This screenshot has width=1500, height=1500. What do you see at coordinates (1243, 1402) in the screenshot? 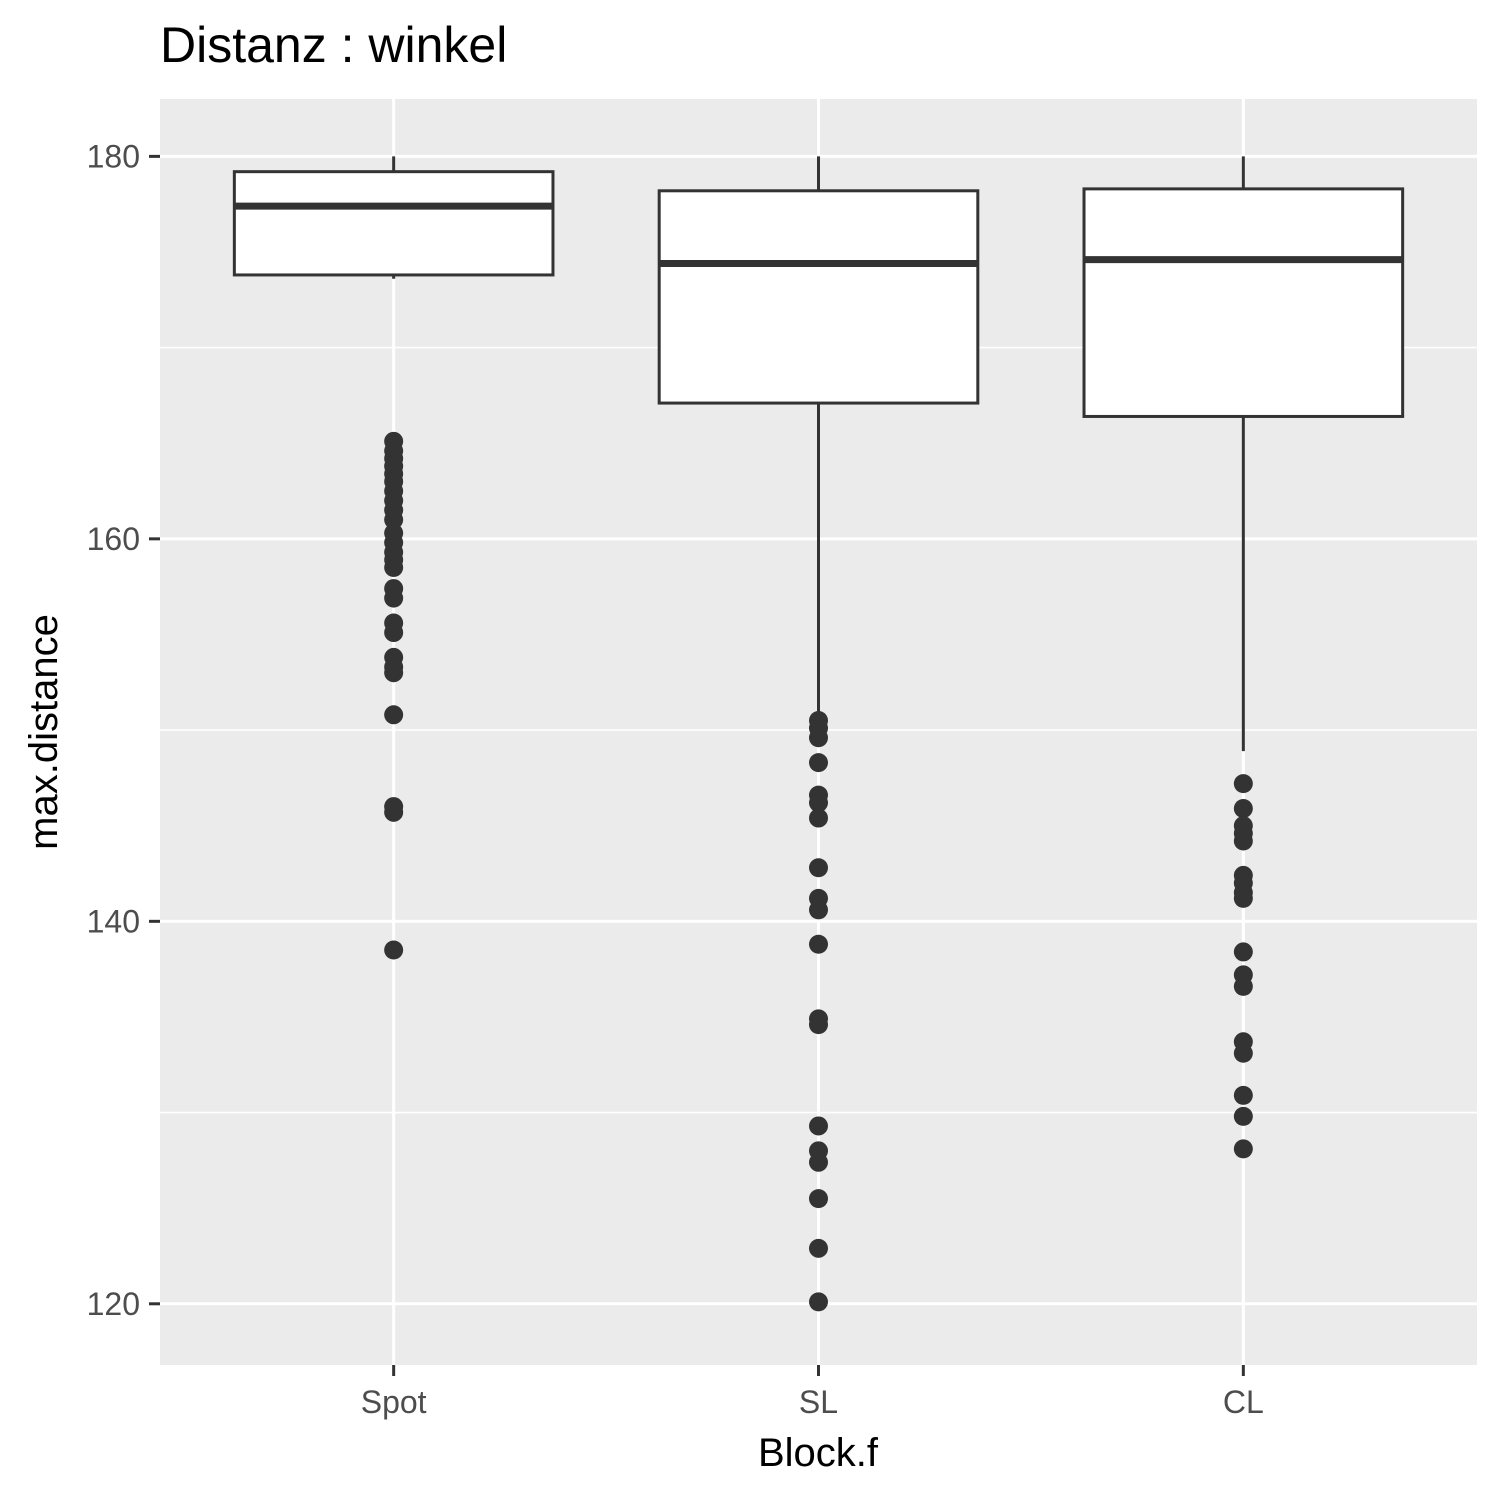
I see `x-tick-label: CL` at bounding box center [1243, 1402].